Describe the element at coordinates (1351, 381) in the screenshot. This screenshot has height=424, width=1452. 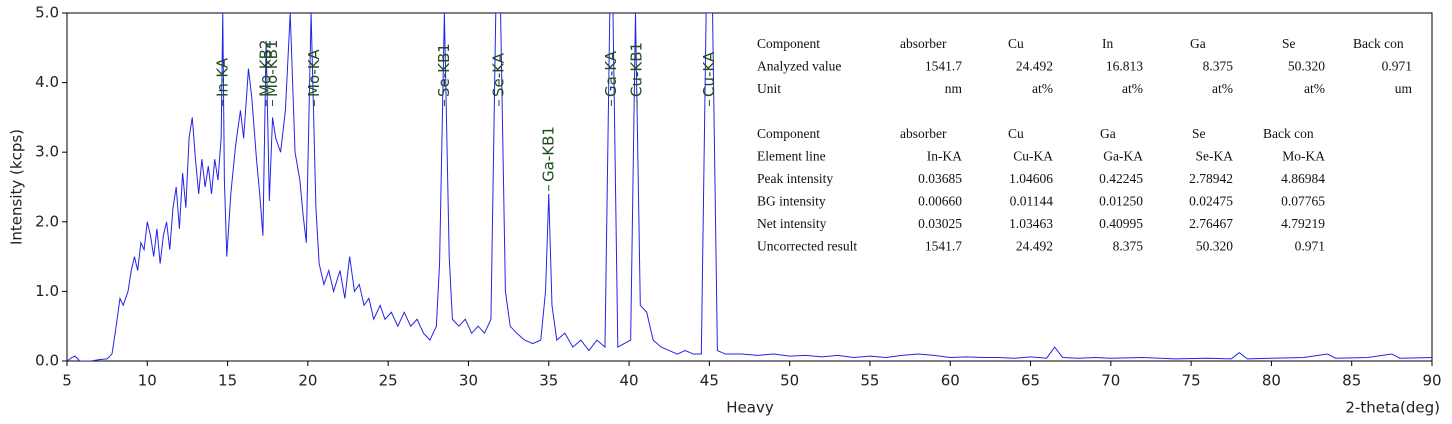
I see `x-tick-label: 85` at that location.